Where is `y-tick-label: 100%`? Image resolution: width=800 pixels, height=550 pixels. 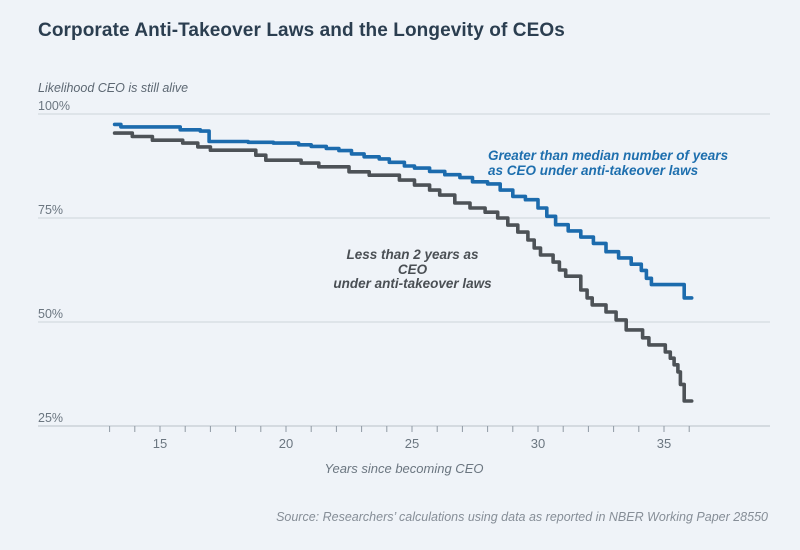 y-tick-label: 100% is located at coordinates (54, 106).